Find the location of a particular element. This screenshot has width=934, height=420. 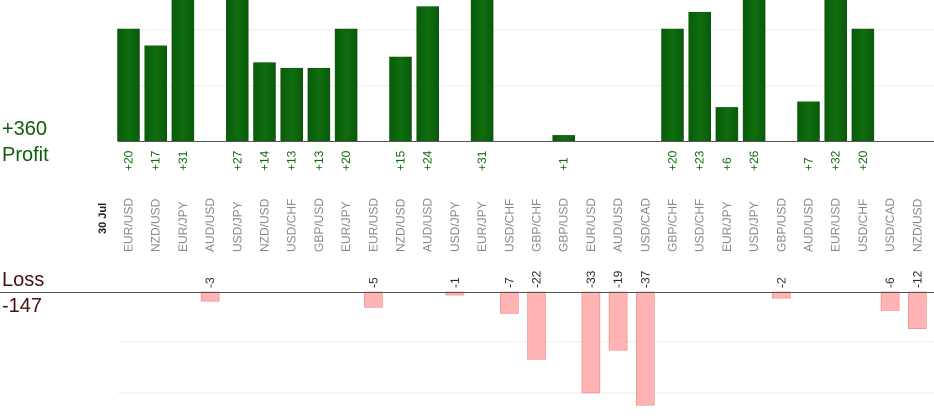

profit-label: +1 is located at coordinates (564, 164).